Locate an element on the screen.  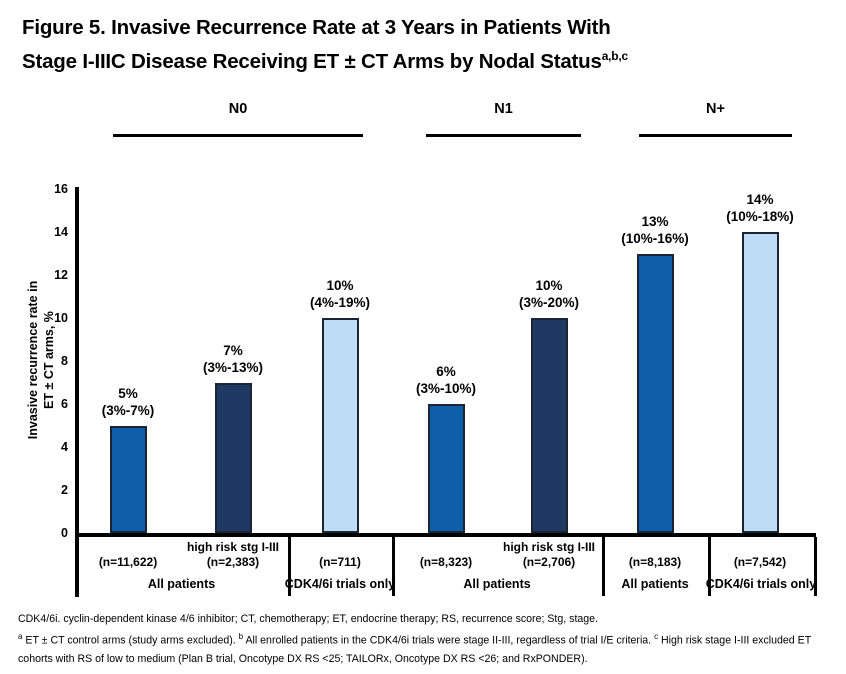
bar-value-label: 6% (3%-10%) is located at coordinates (446, 380).